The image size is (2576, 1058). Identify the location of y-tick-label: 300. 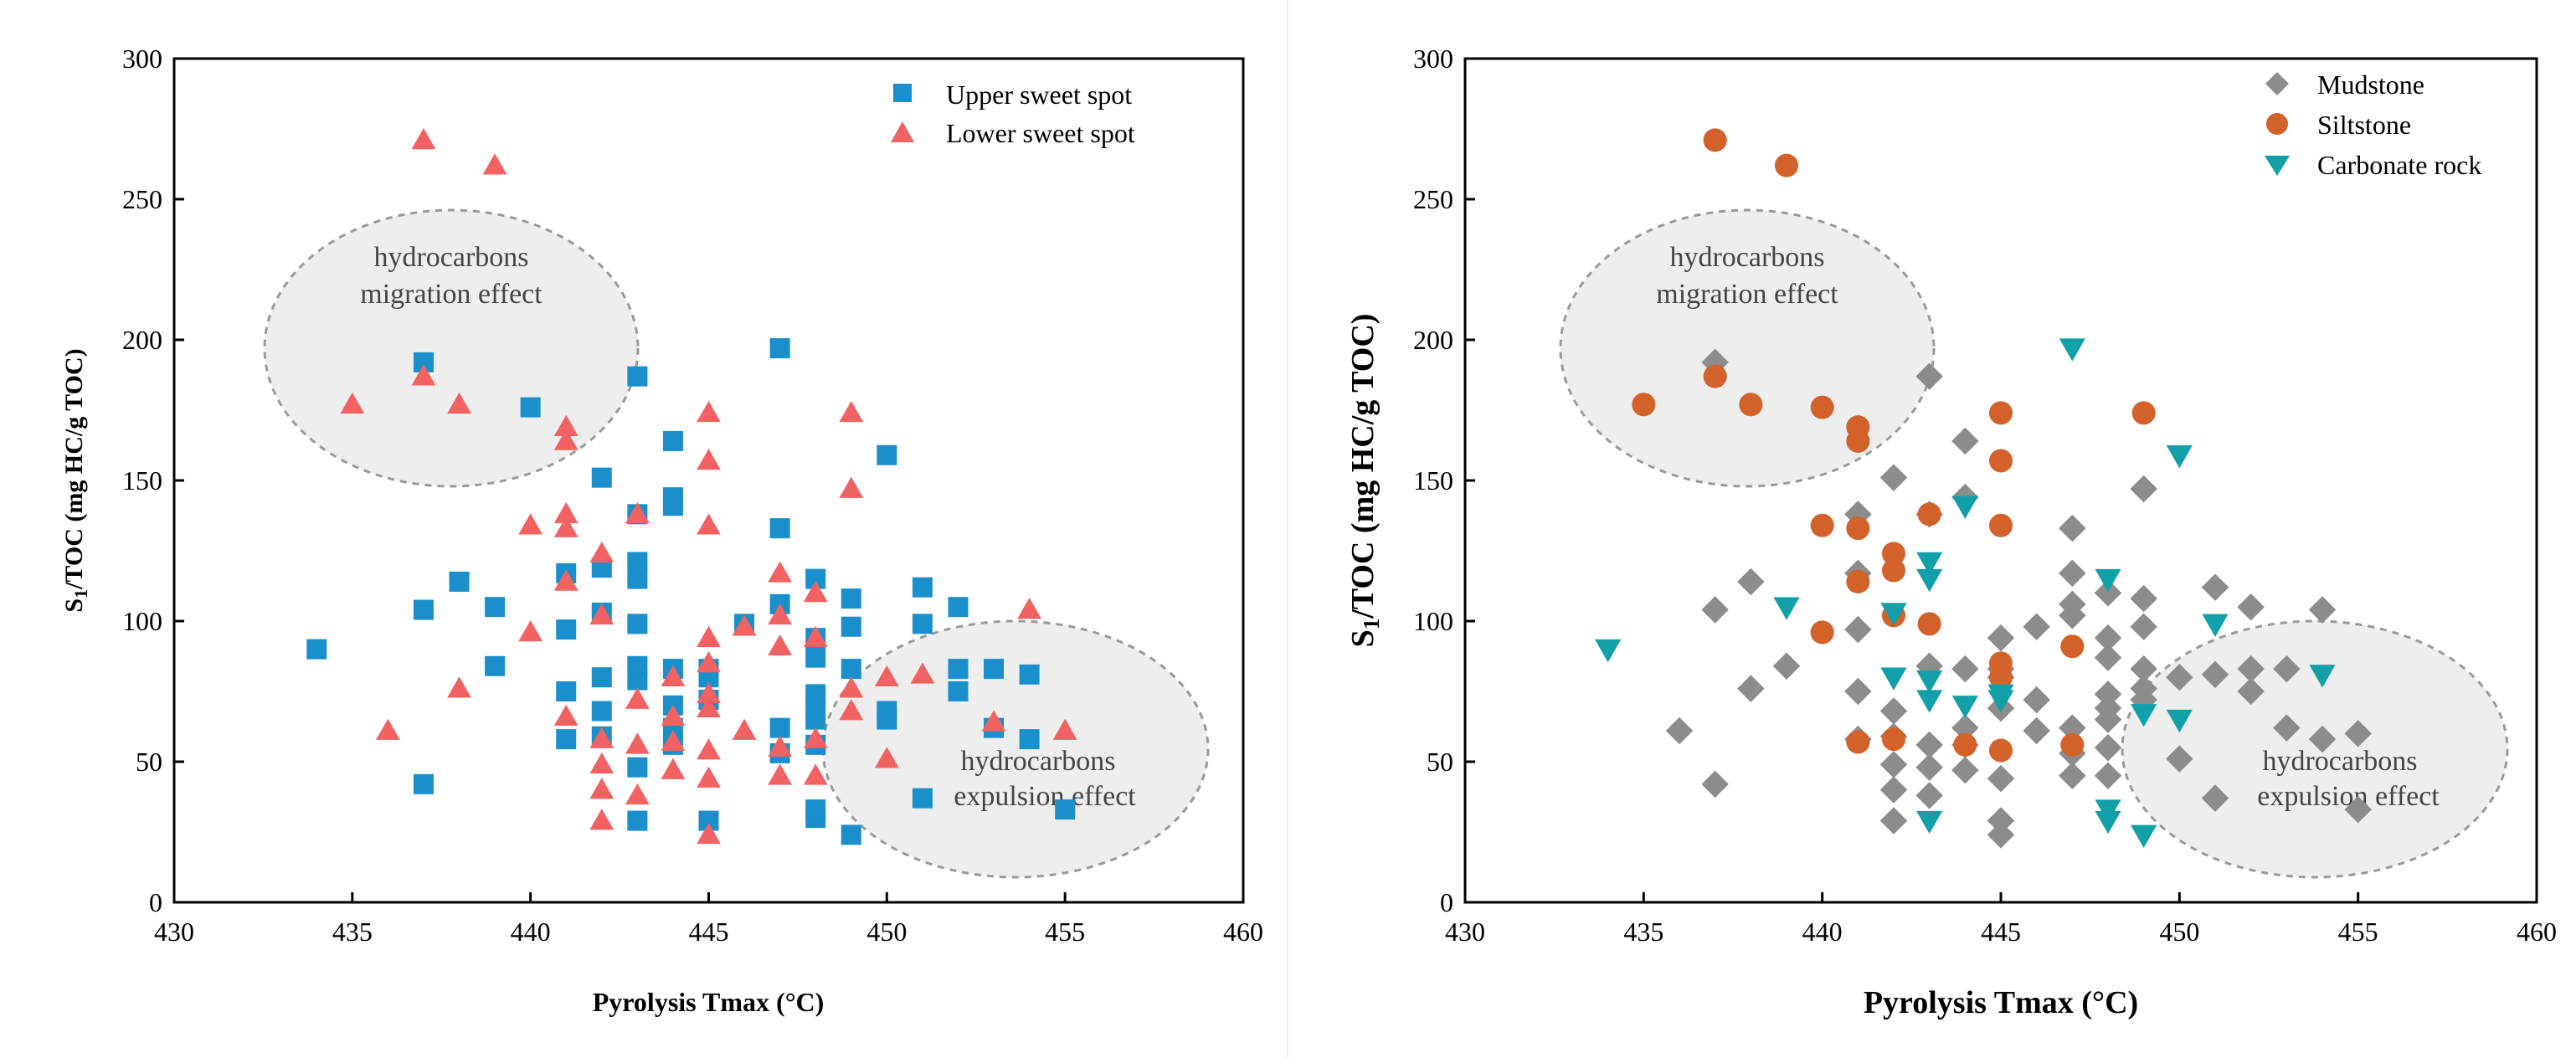
(142, 59).